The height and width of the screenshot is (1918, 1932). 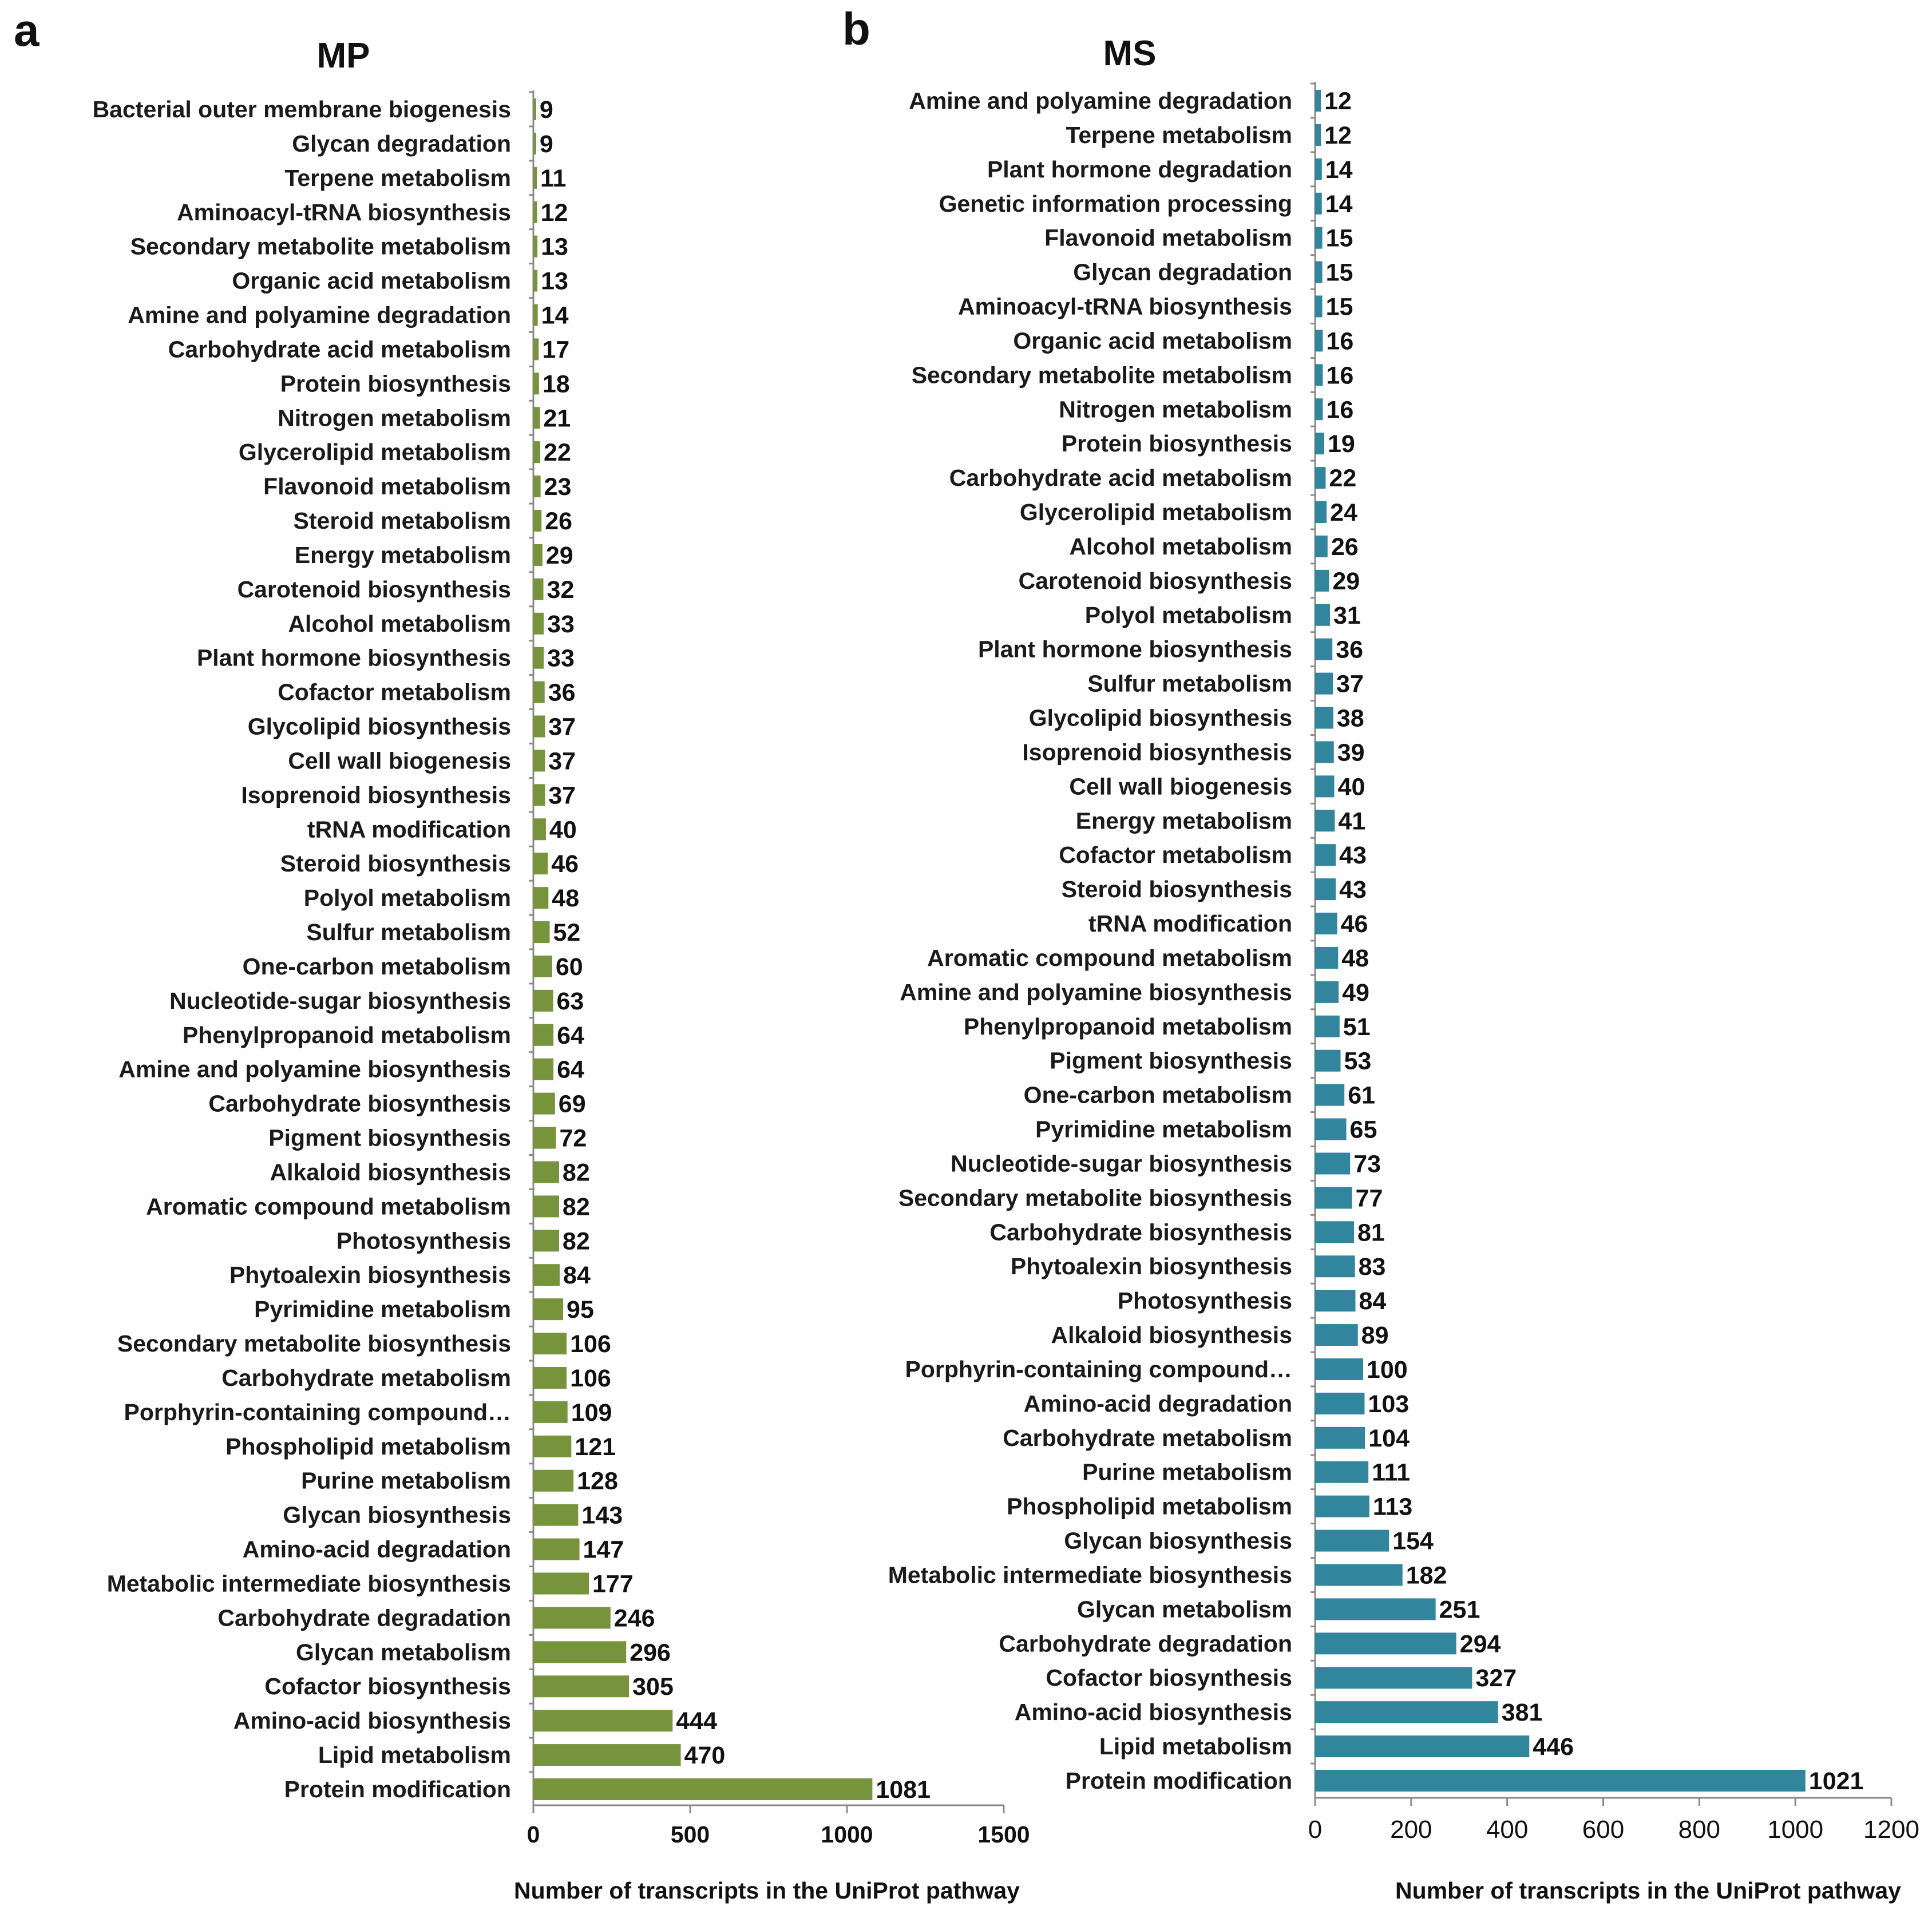 What do you see at coordinates (1389, 1438) in the screenshot?
I see `chart-b-value-label: 104` at bounding box center [1389, 1438].